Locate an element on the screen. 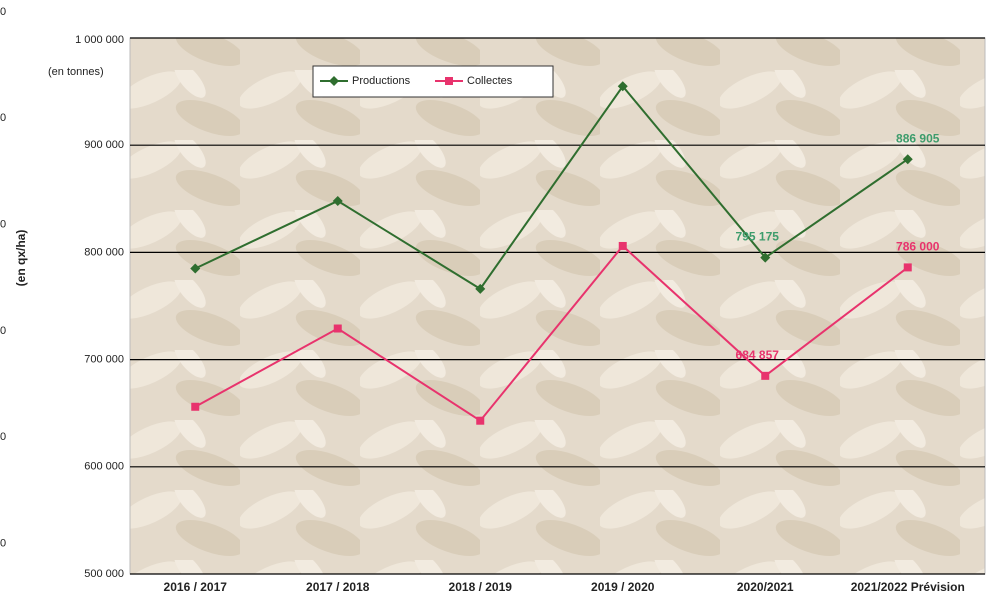 The height and width of the screenshot is (601, 1001). y-tick-label: 1 000 000 is located at coordinates (99, 40).